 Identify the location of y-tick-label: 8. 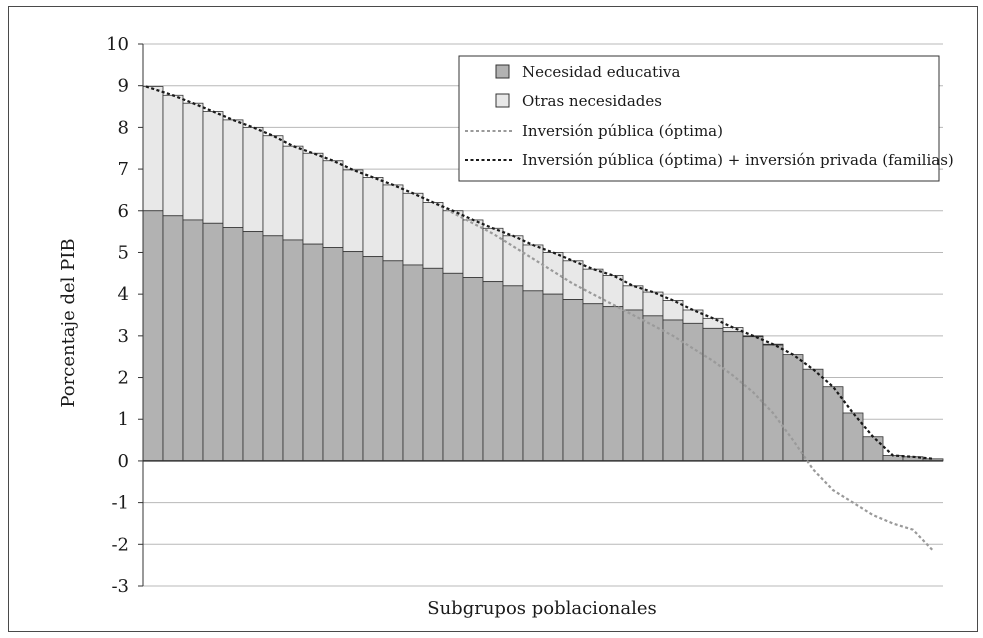
(123, 127).